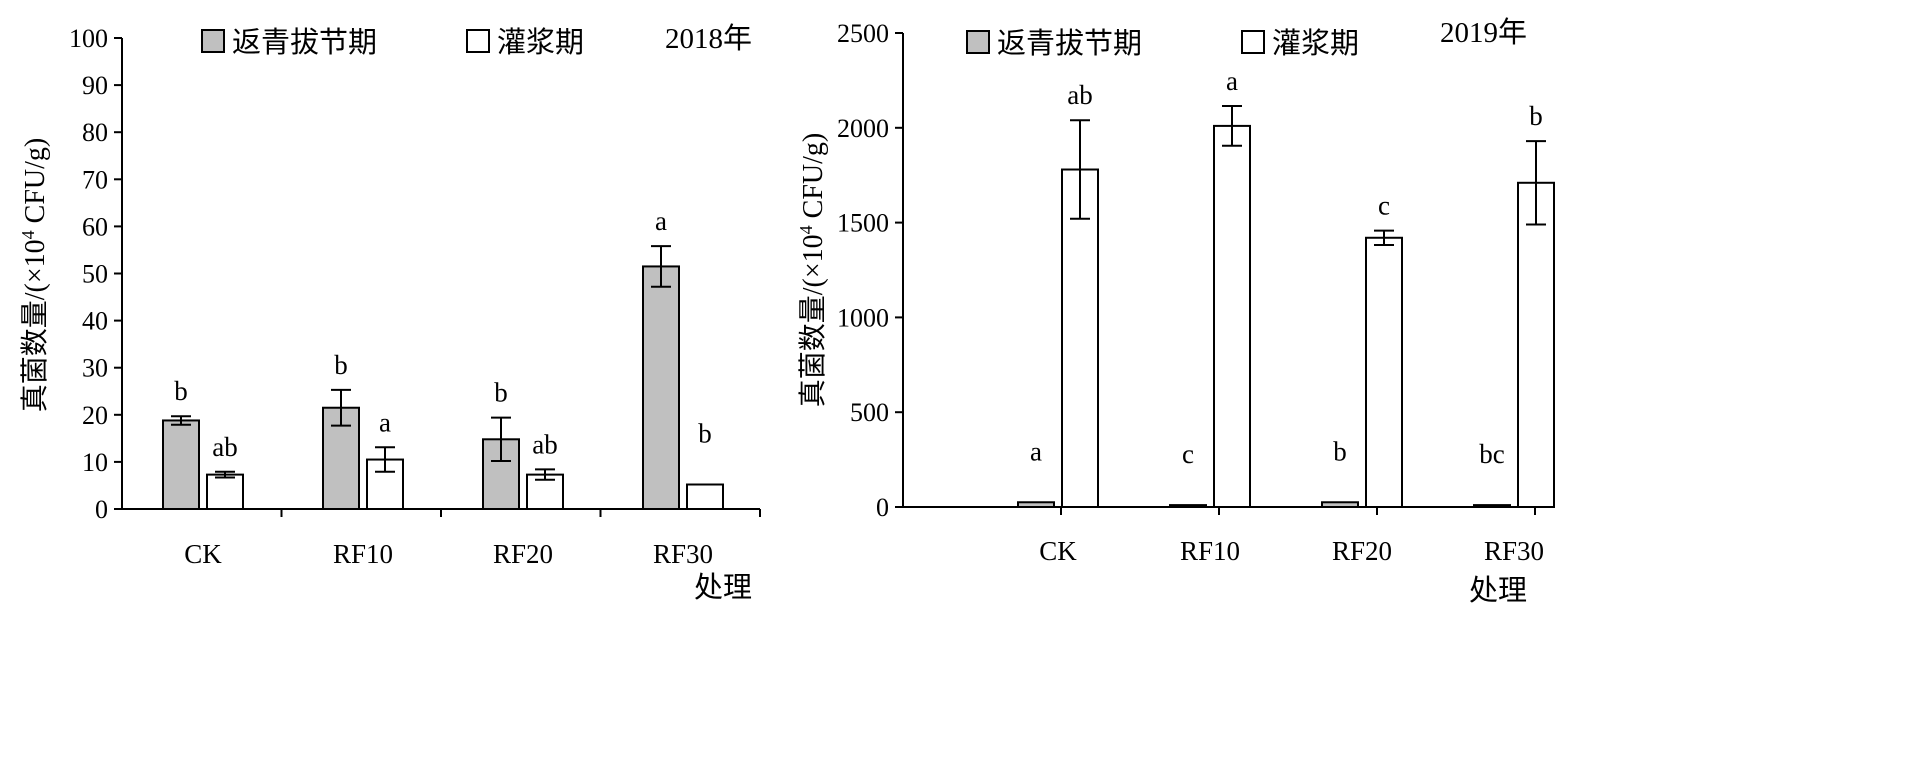  What do you see at coordinates (863, 33) in the screenshot?
I see `y-tick-label: 2500` at bounding box center [863, 33].